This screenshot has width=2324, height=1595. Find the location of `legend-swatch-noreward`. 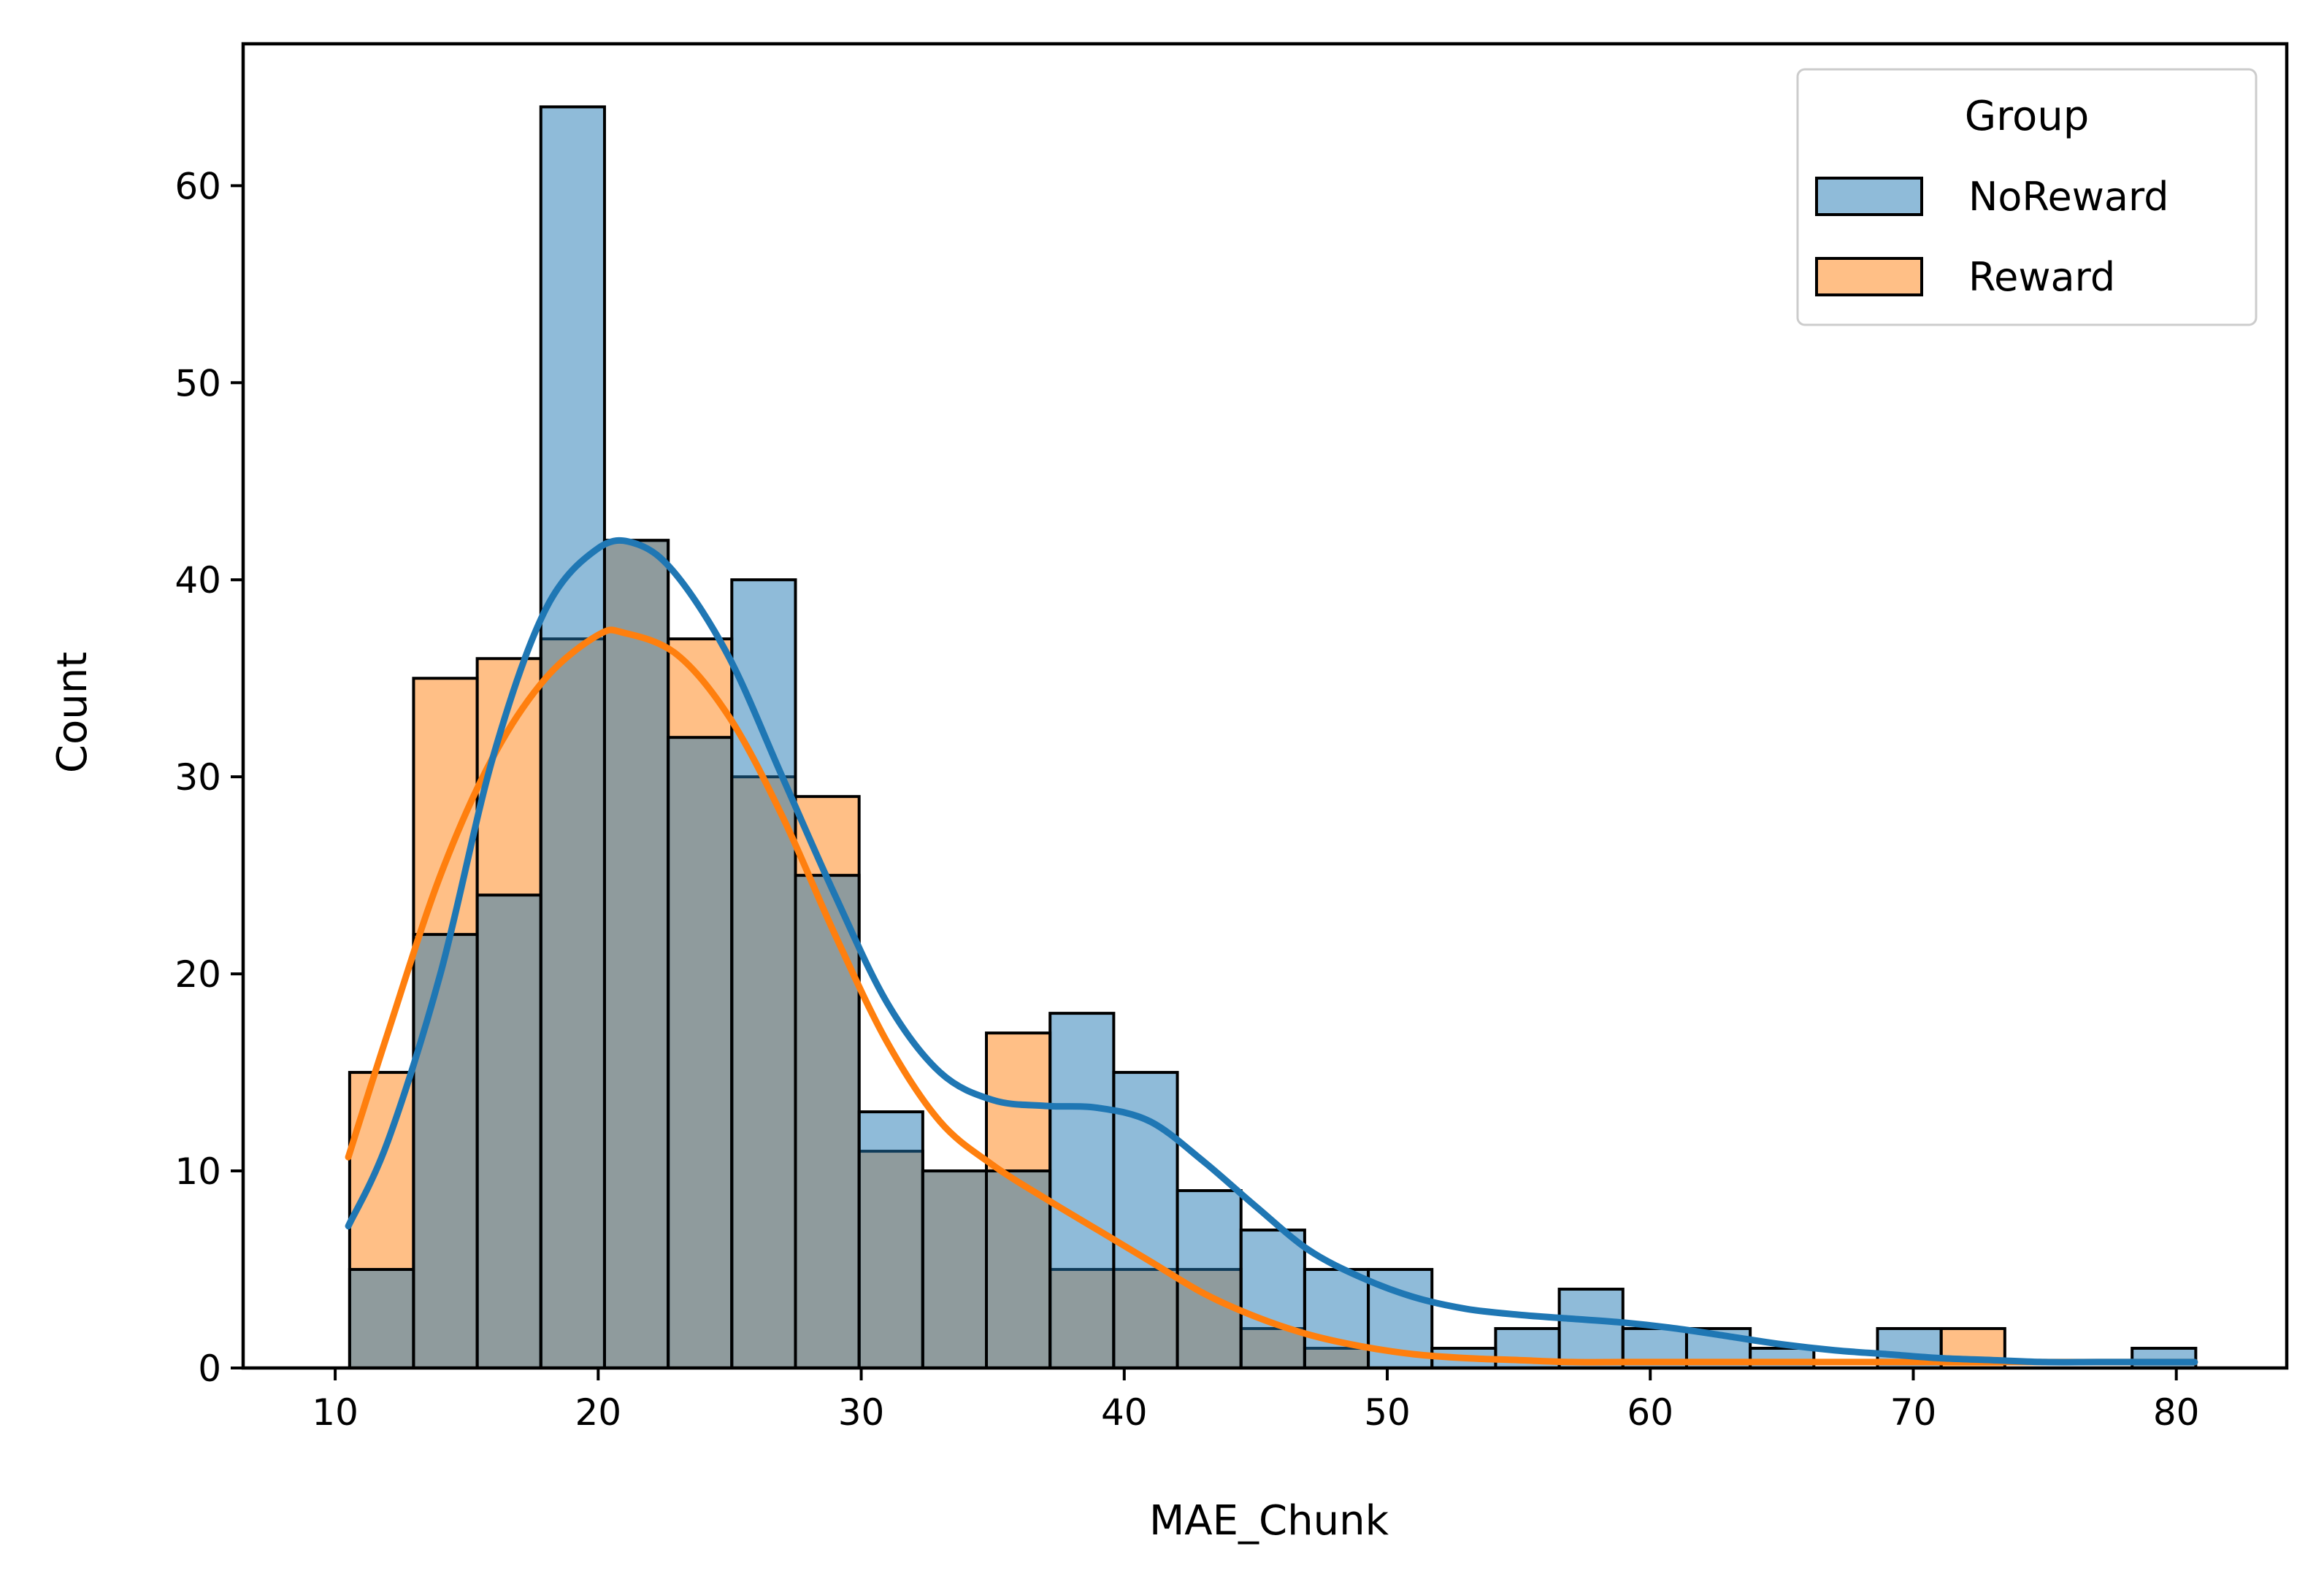

legend-swatch-noreward is located at coordinates (1869, 196).